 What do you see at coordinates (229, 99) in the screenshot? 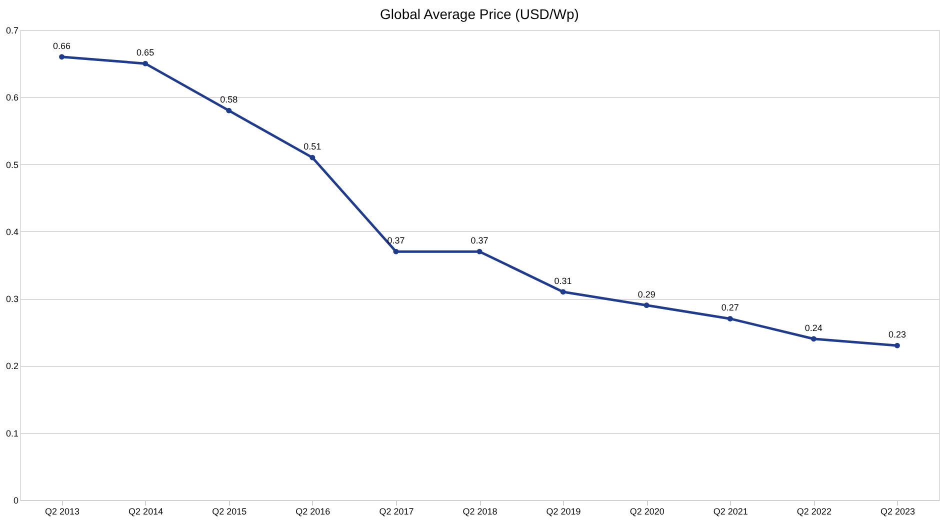
I see `data-label: 0.58` at bounding box center [229, 99].